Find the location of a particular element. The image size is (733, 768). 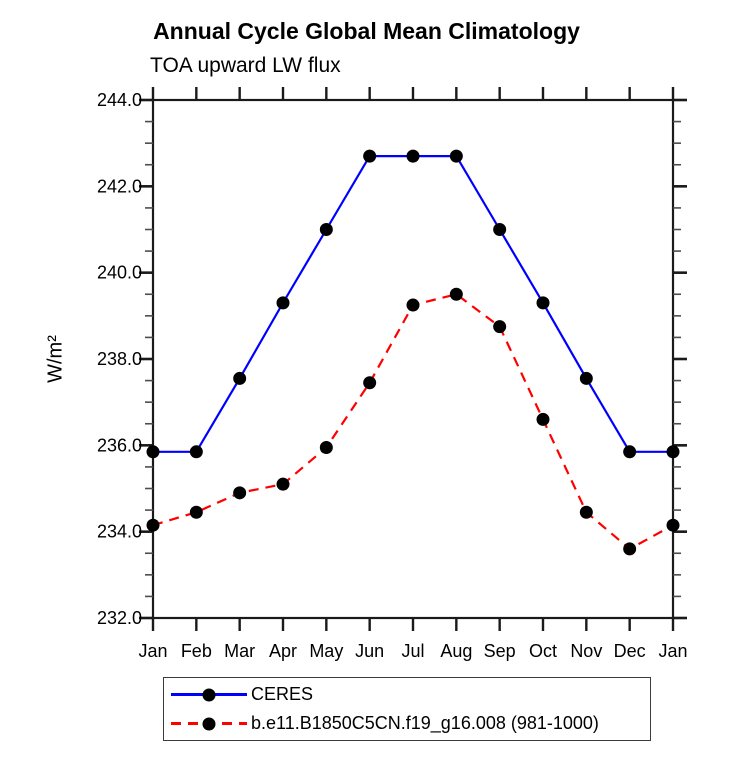

legend-line-sample-ceres is located at coordinates (209, 694).